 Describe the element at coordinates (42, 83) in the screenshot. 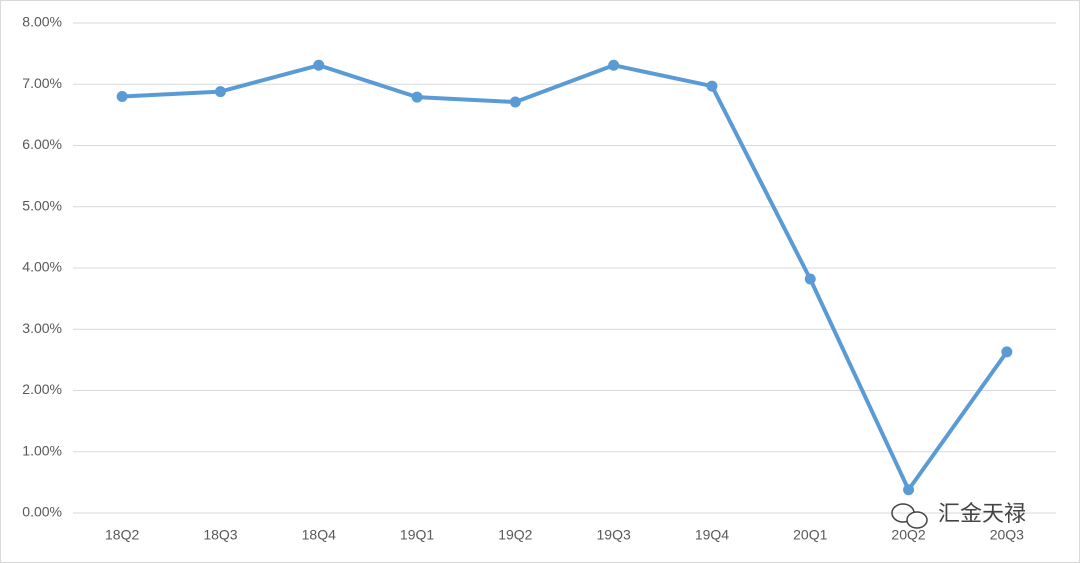

I see `y-tick-label: 7.00%` at that location.